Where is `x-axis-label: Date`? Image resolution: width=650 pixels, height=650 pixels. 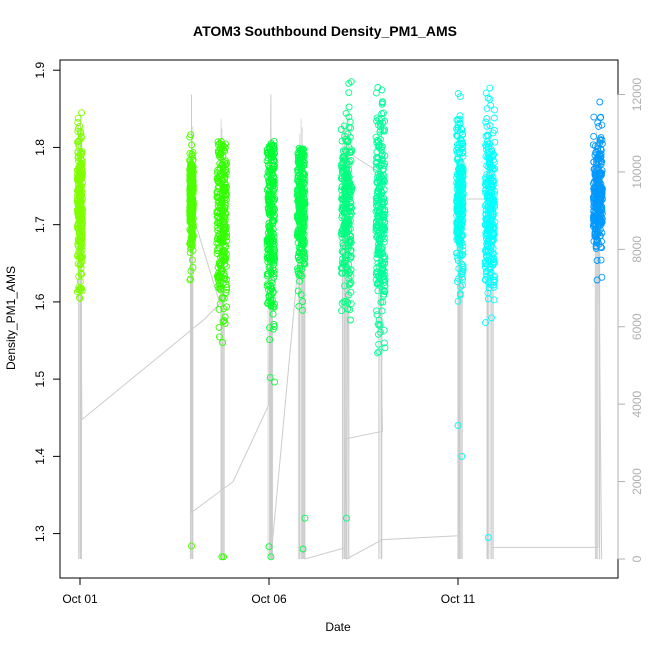
x-axis-label: Date is located at coordinates (338, 627).